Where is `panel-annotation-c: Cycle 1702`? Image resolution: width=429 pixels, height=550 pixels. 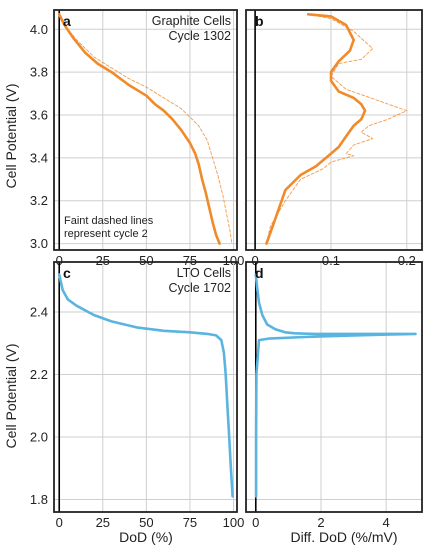 panel-annotation-c: Cycle 1702 is located at coordinates (199, 288).